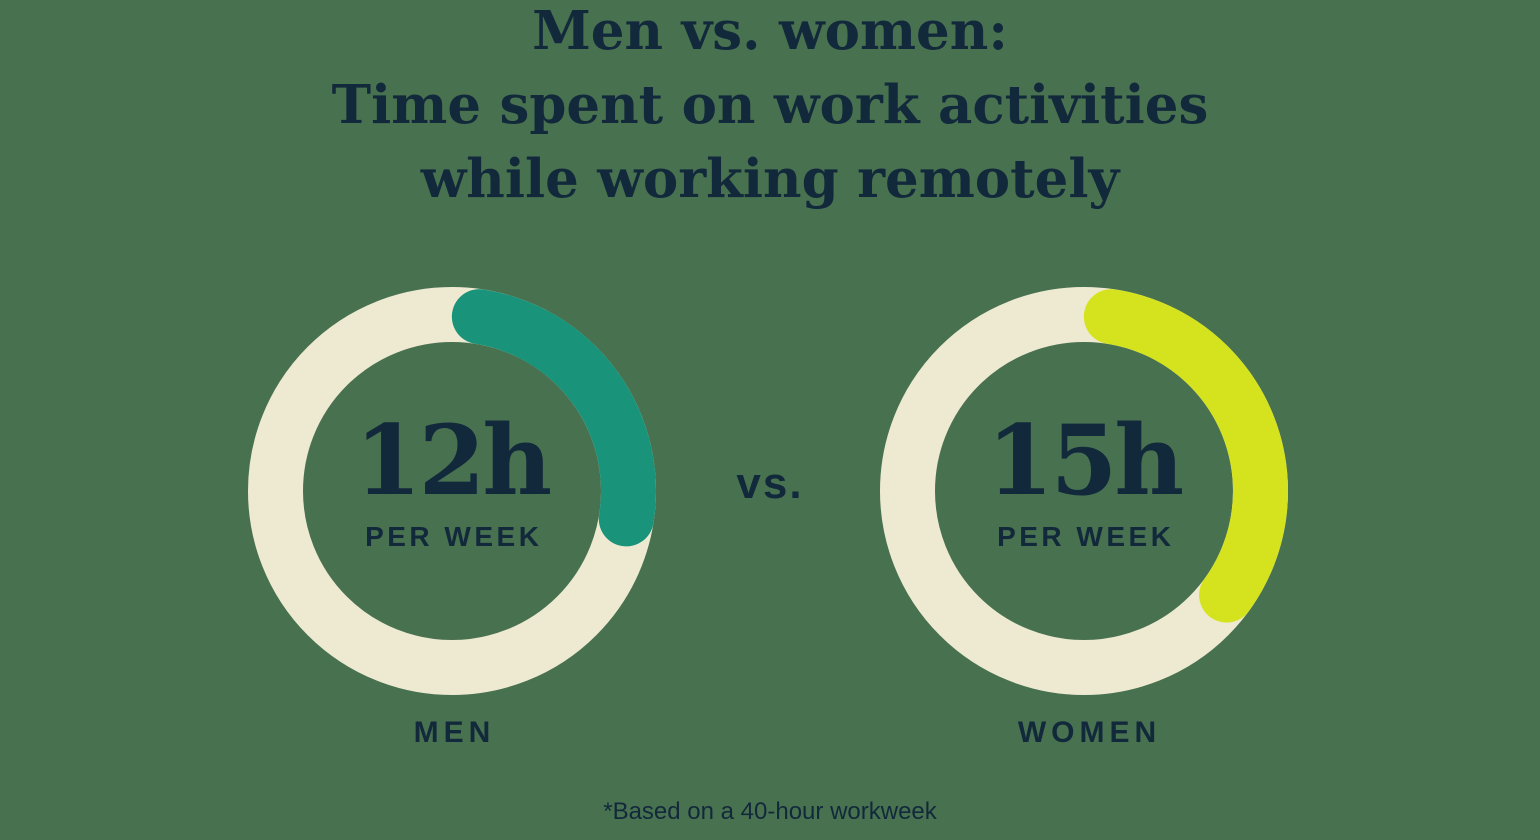 The width and height of the screenshot is (1540, 840). I want to click on vs-label: vs., so click(770, 483).